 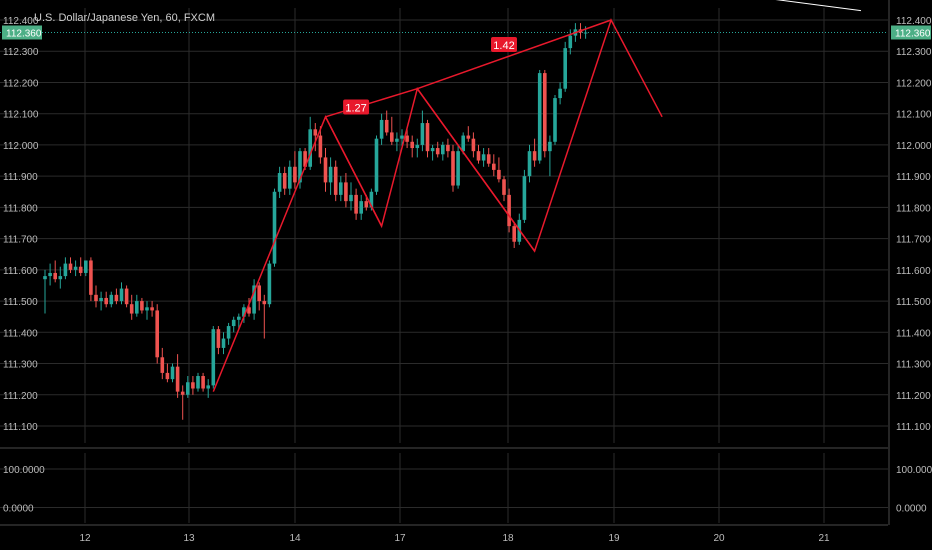 What do you see at coordinates (20, 365) in the screenshot?
I see `price-tick-label-left: 111.300` at bounding box center [20, 365].